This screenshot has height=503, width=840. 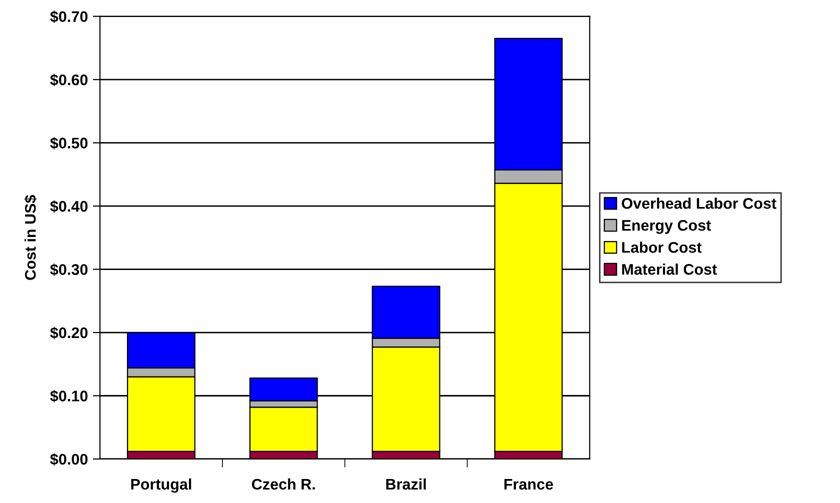 I want to click on y-tick-label: $0.50, so click(x=69, y=143).